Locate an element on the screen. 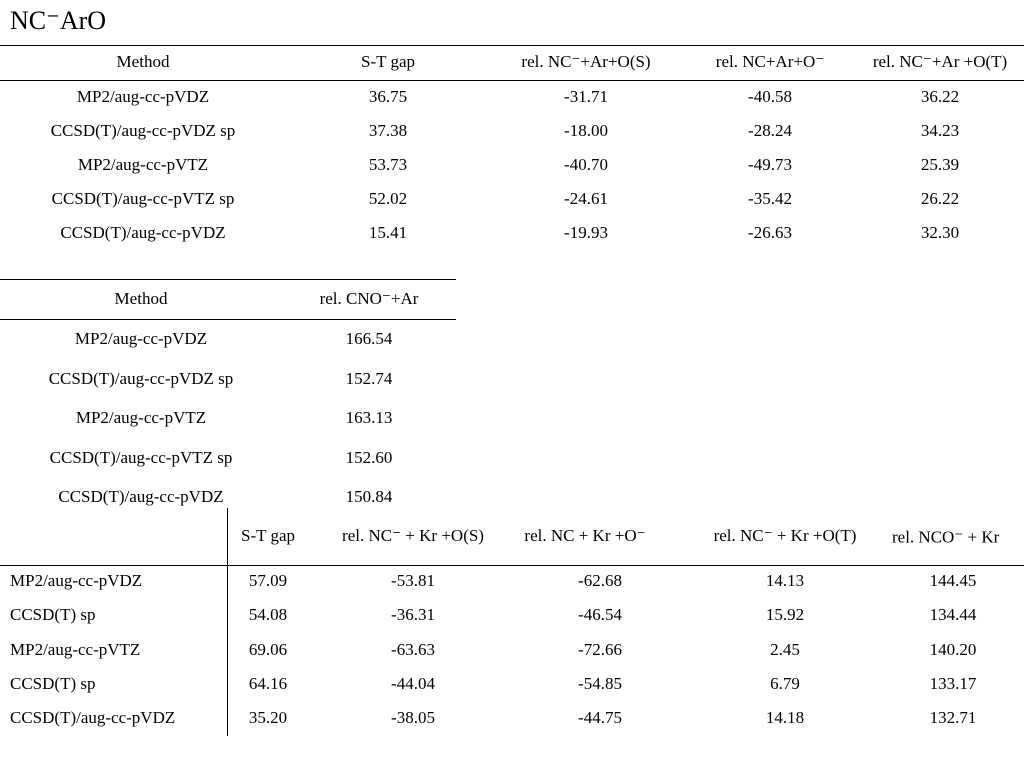  cell: 166.54 is located at coordinates (369, 338).